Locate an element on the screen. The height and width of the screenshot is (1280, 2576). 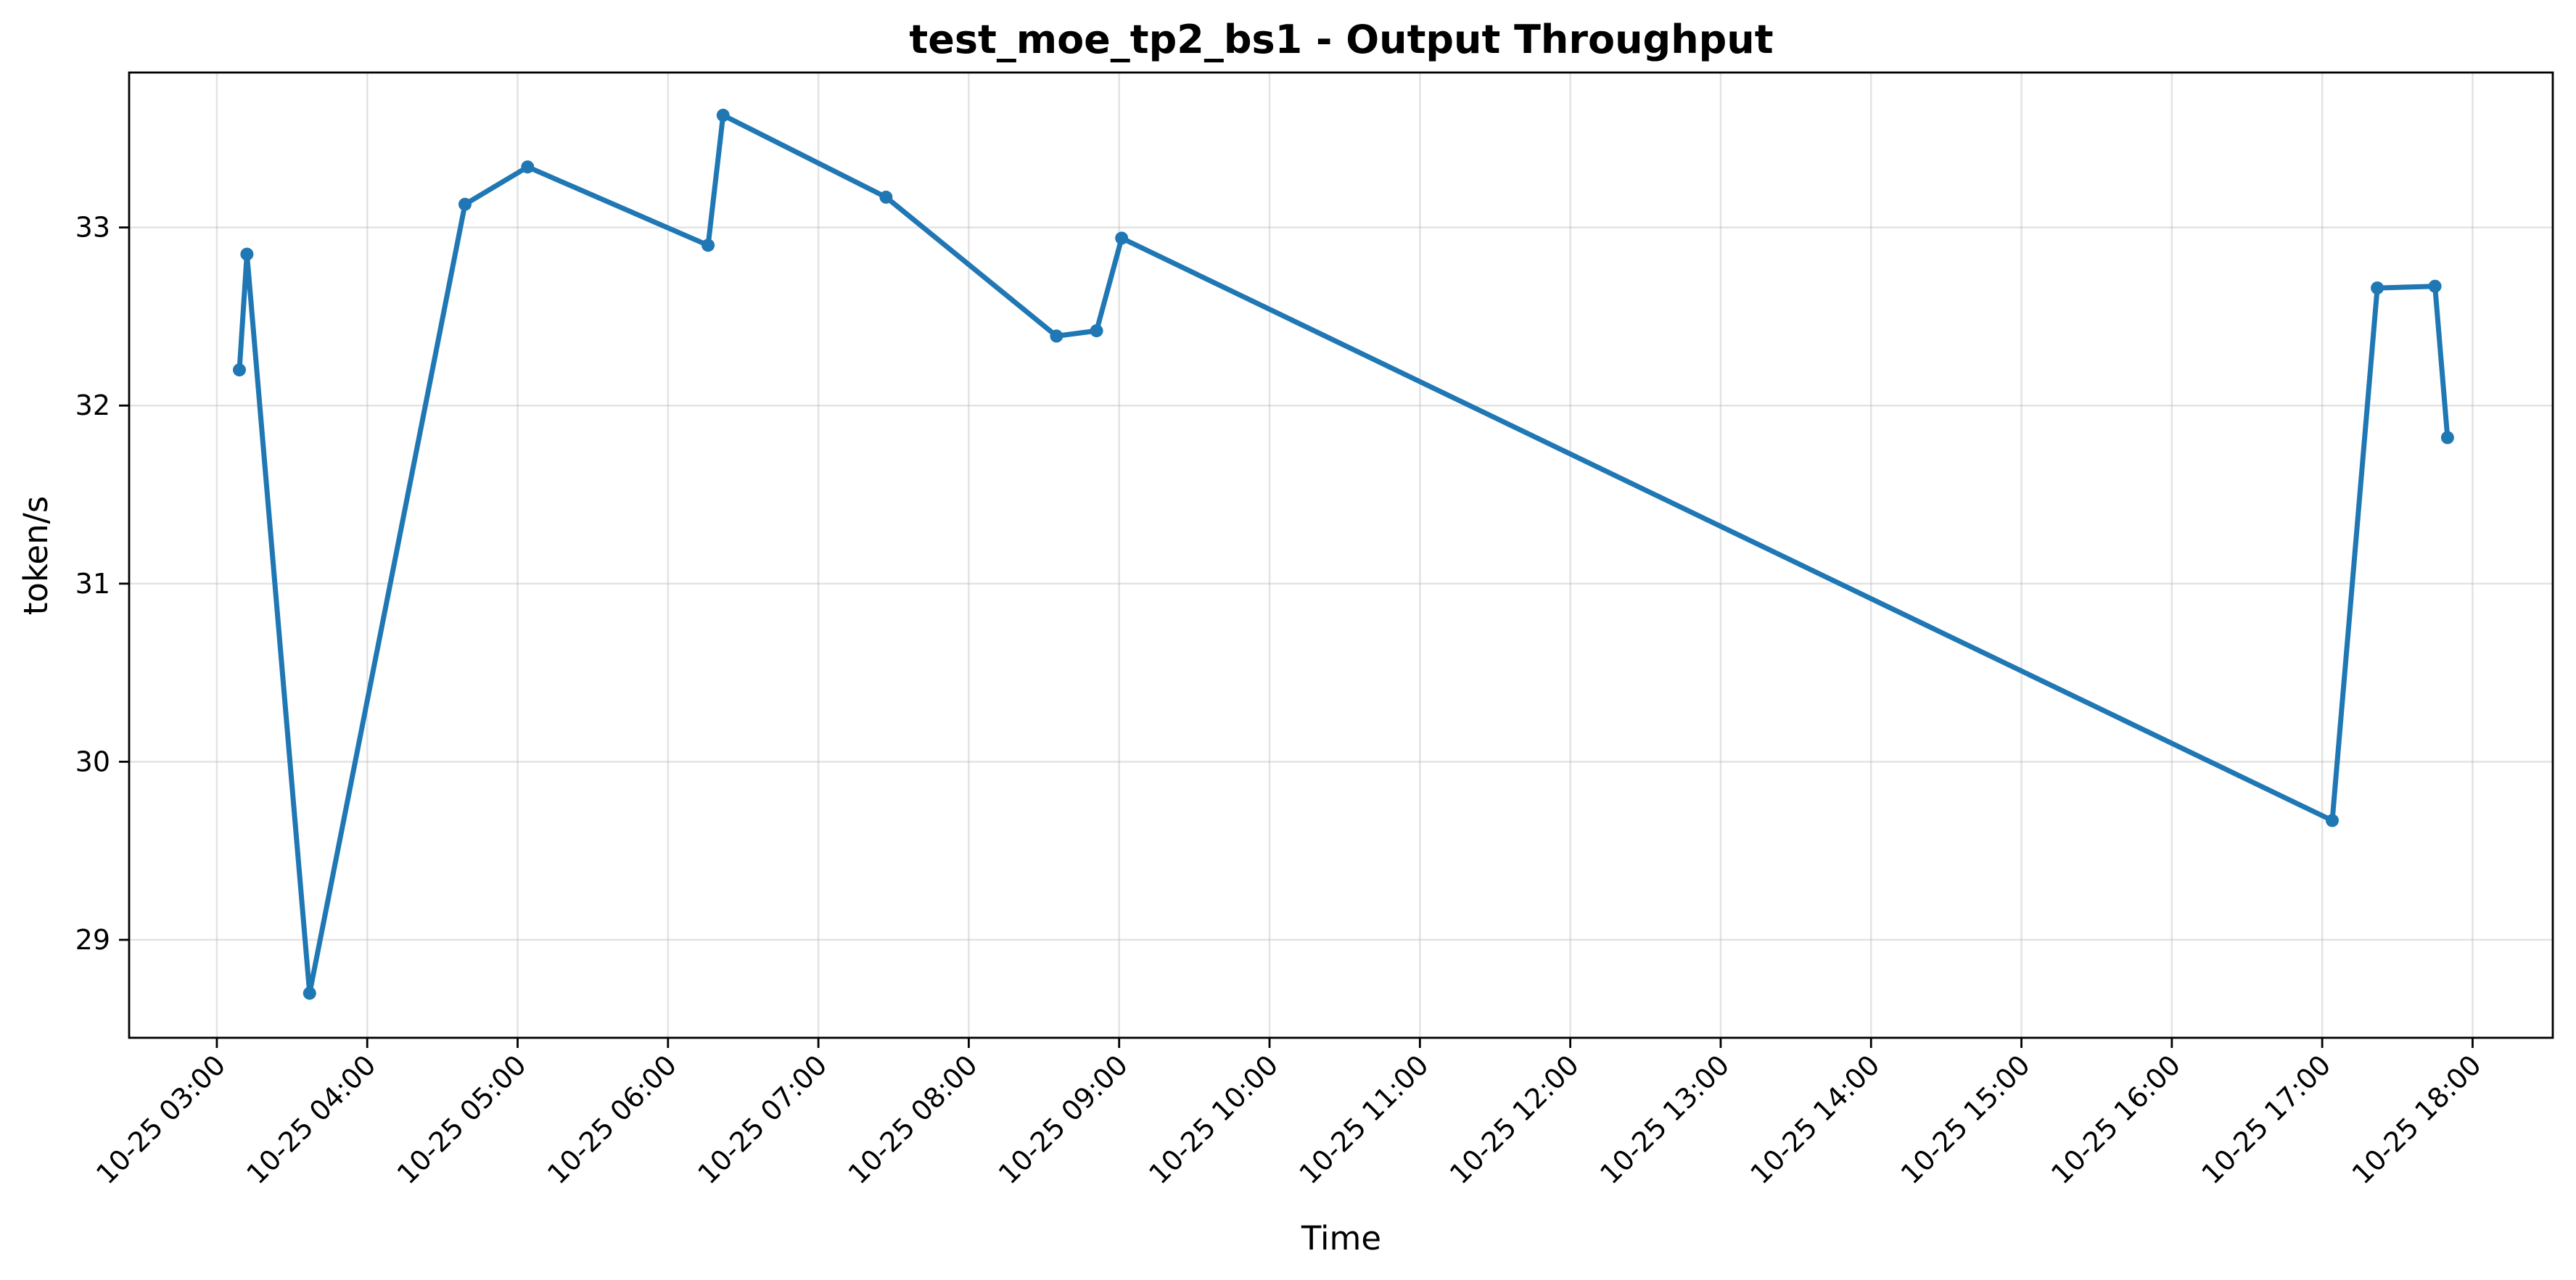
x-tick-label: 10-25 07:00 is located at coordinates (762, 1119).